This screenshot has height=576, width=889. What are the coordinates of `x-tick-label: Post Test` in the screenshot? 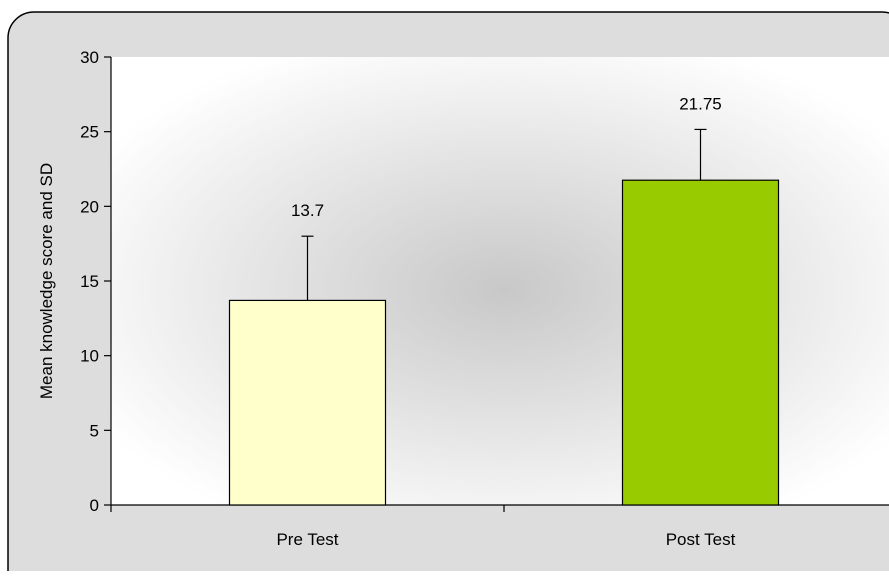 It's located at (701, 539).